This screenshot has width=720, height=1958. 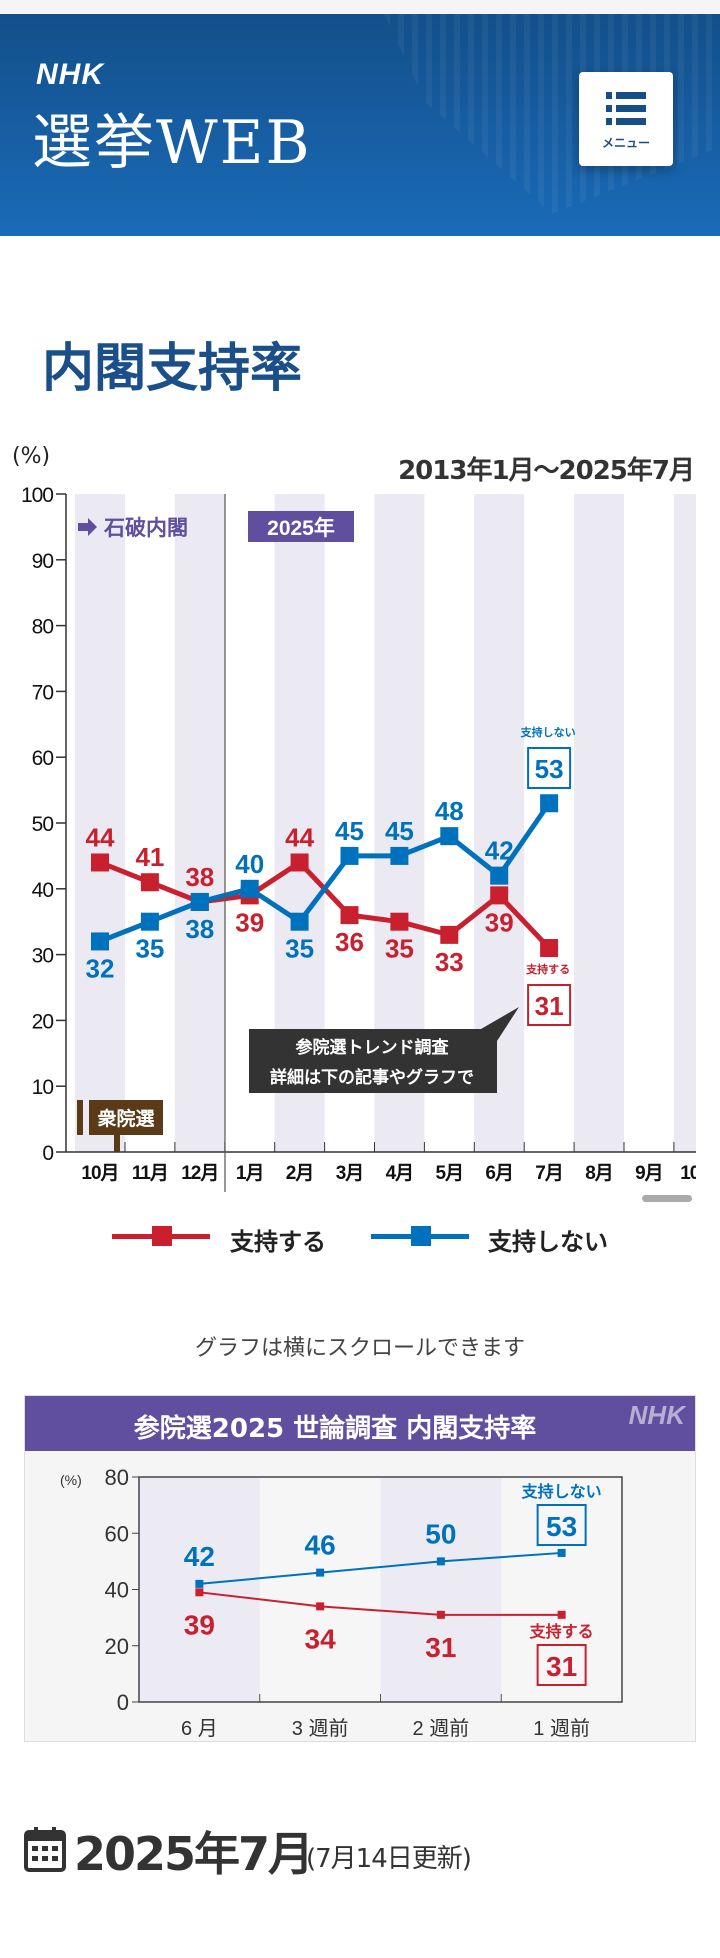 What do you see at coordinates (449, 962) in the screenshot?
I see `data-label: 33` at bounding box center [449, 962].